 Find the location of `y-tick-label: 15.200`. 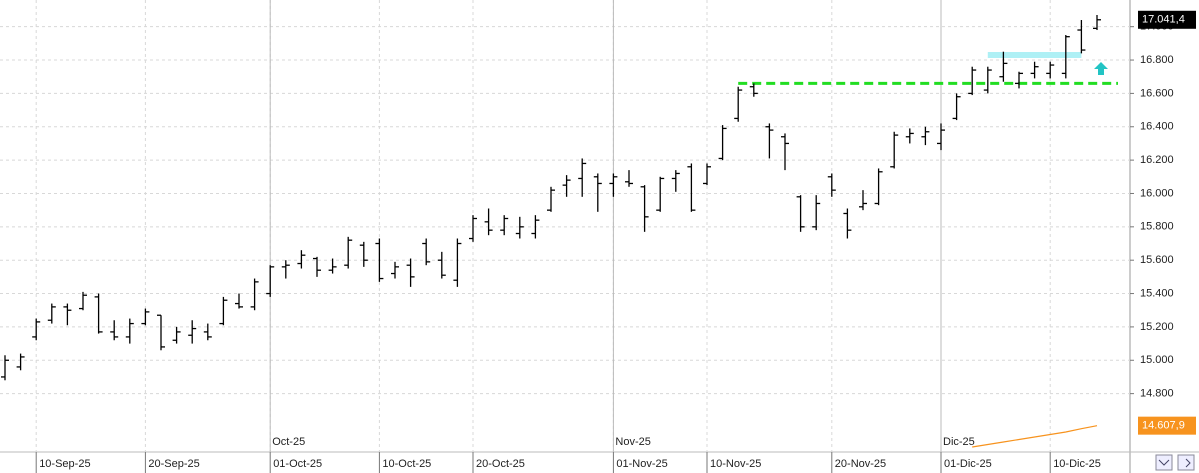

y-tick-label: 15.200 is located at coordinates (1157, 327).